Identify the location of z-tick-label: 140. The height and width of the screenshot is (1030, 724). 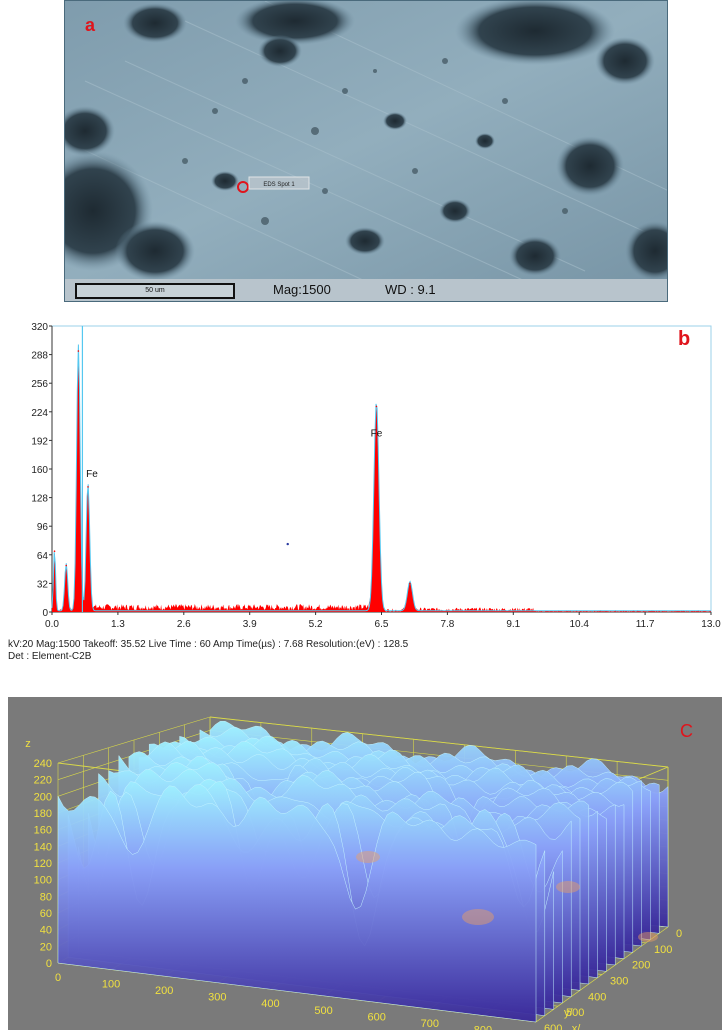
(43, 847).